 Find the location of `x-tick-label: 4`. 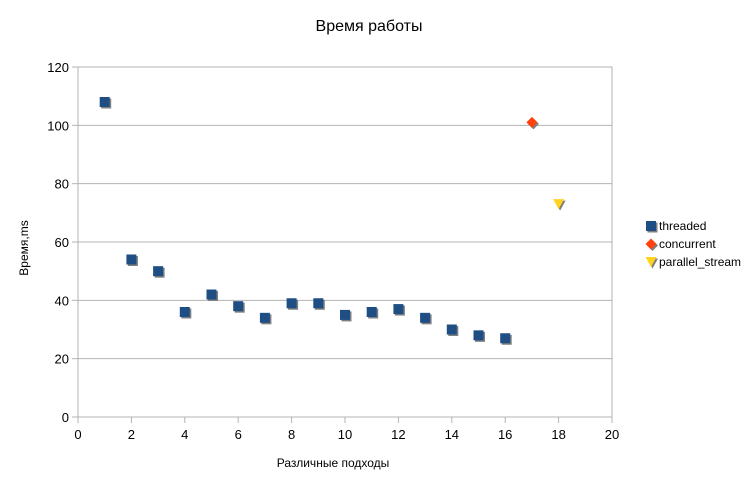

x-tick-label: 4 is located at coordinates (184, 434).